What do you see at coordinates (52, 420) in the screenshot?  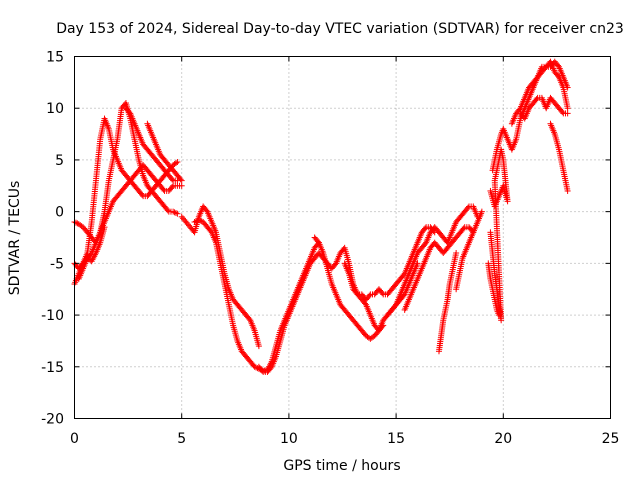 I see `y-tick-label: -20` at bounding box center [52, 420].